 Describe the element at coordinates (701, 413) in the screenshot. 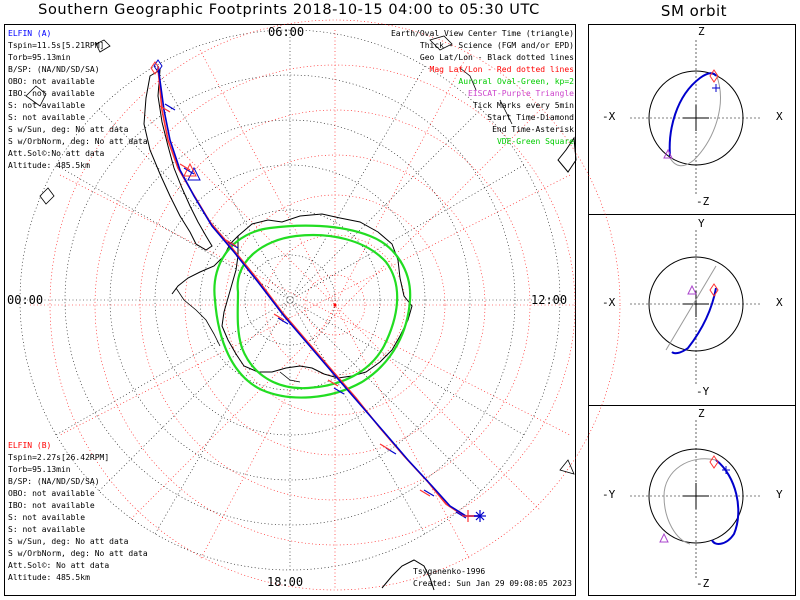

I see `sm3-axis-top: Z` at that location.